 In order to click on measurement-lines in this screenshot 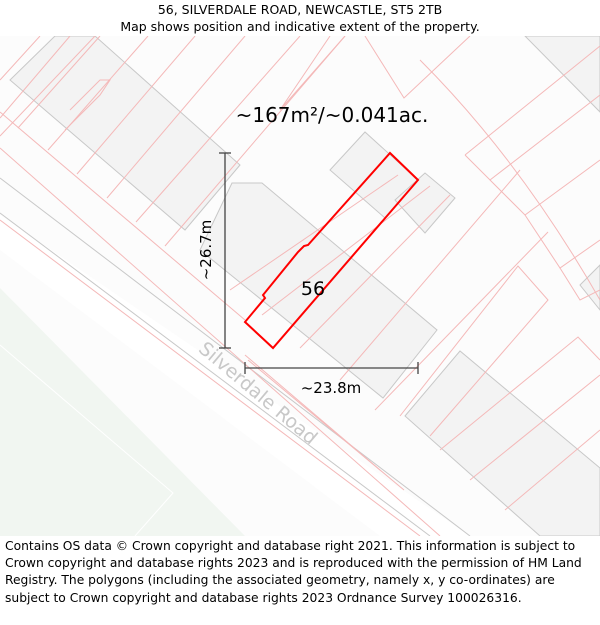, I will do `click(319, 263)`.